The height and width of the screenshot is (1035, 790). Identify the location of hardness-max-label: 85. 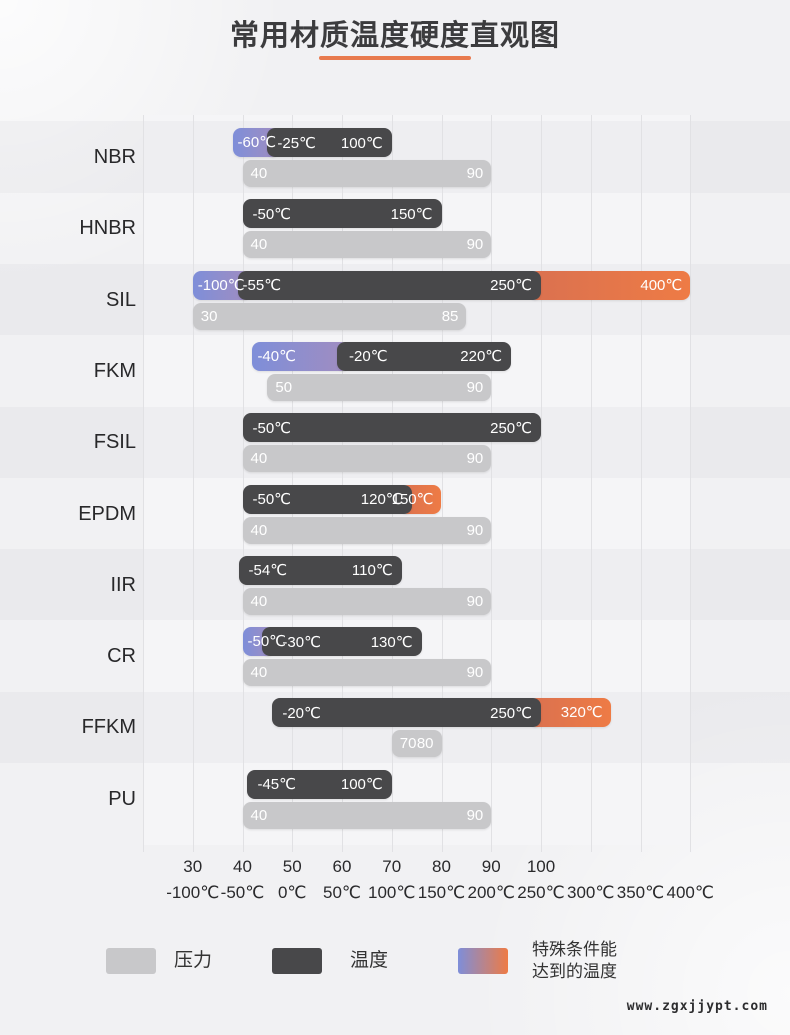
(450, 316).